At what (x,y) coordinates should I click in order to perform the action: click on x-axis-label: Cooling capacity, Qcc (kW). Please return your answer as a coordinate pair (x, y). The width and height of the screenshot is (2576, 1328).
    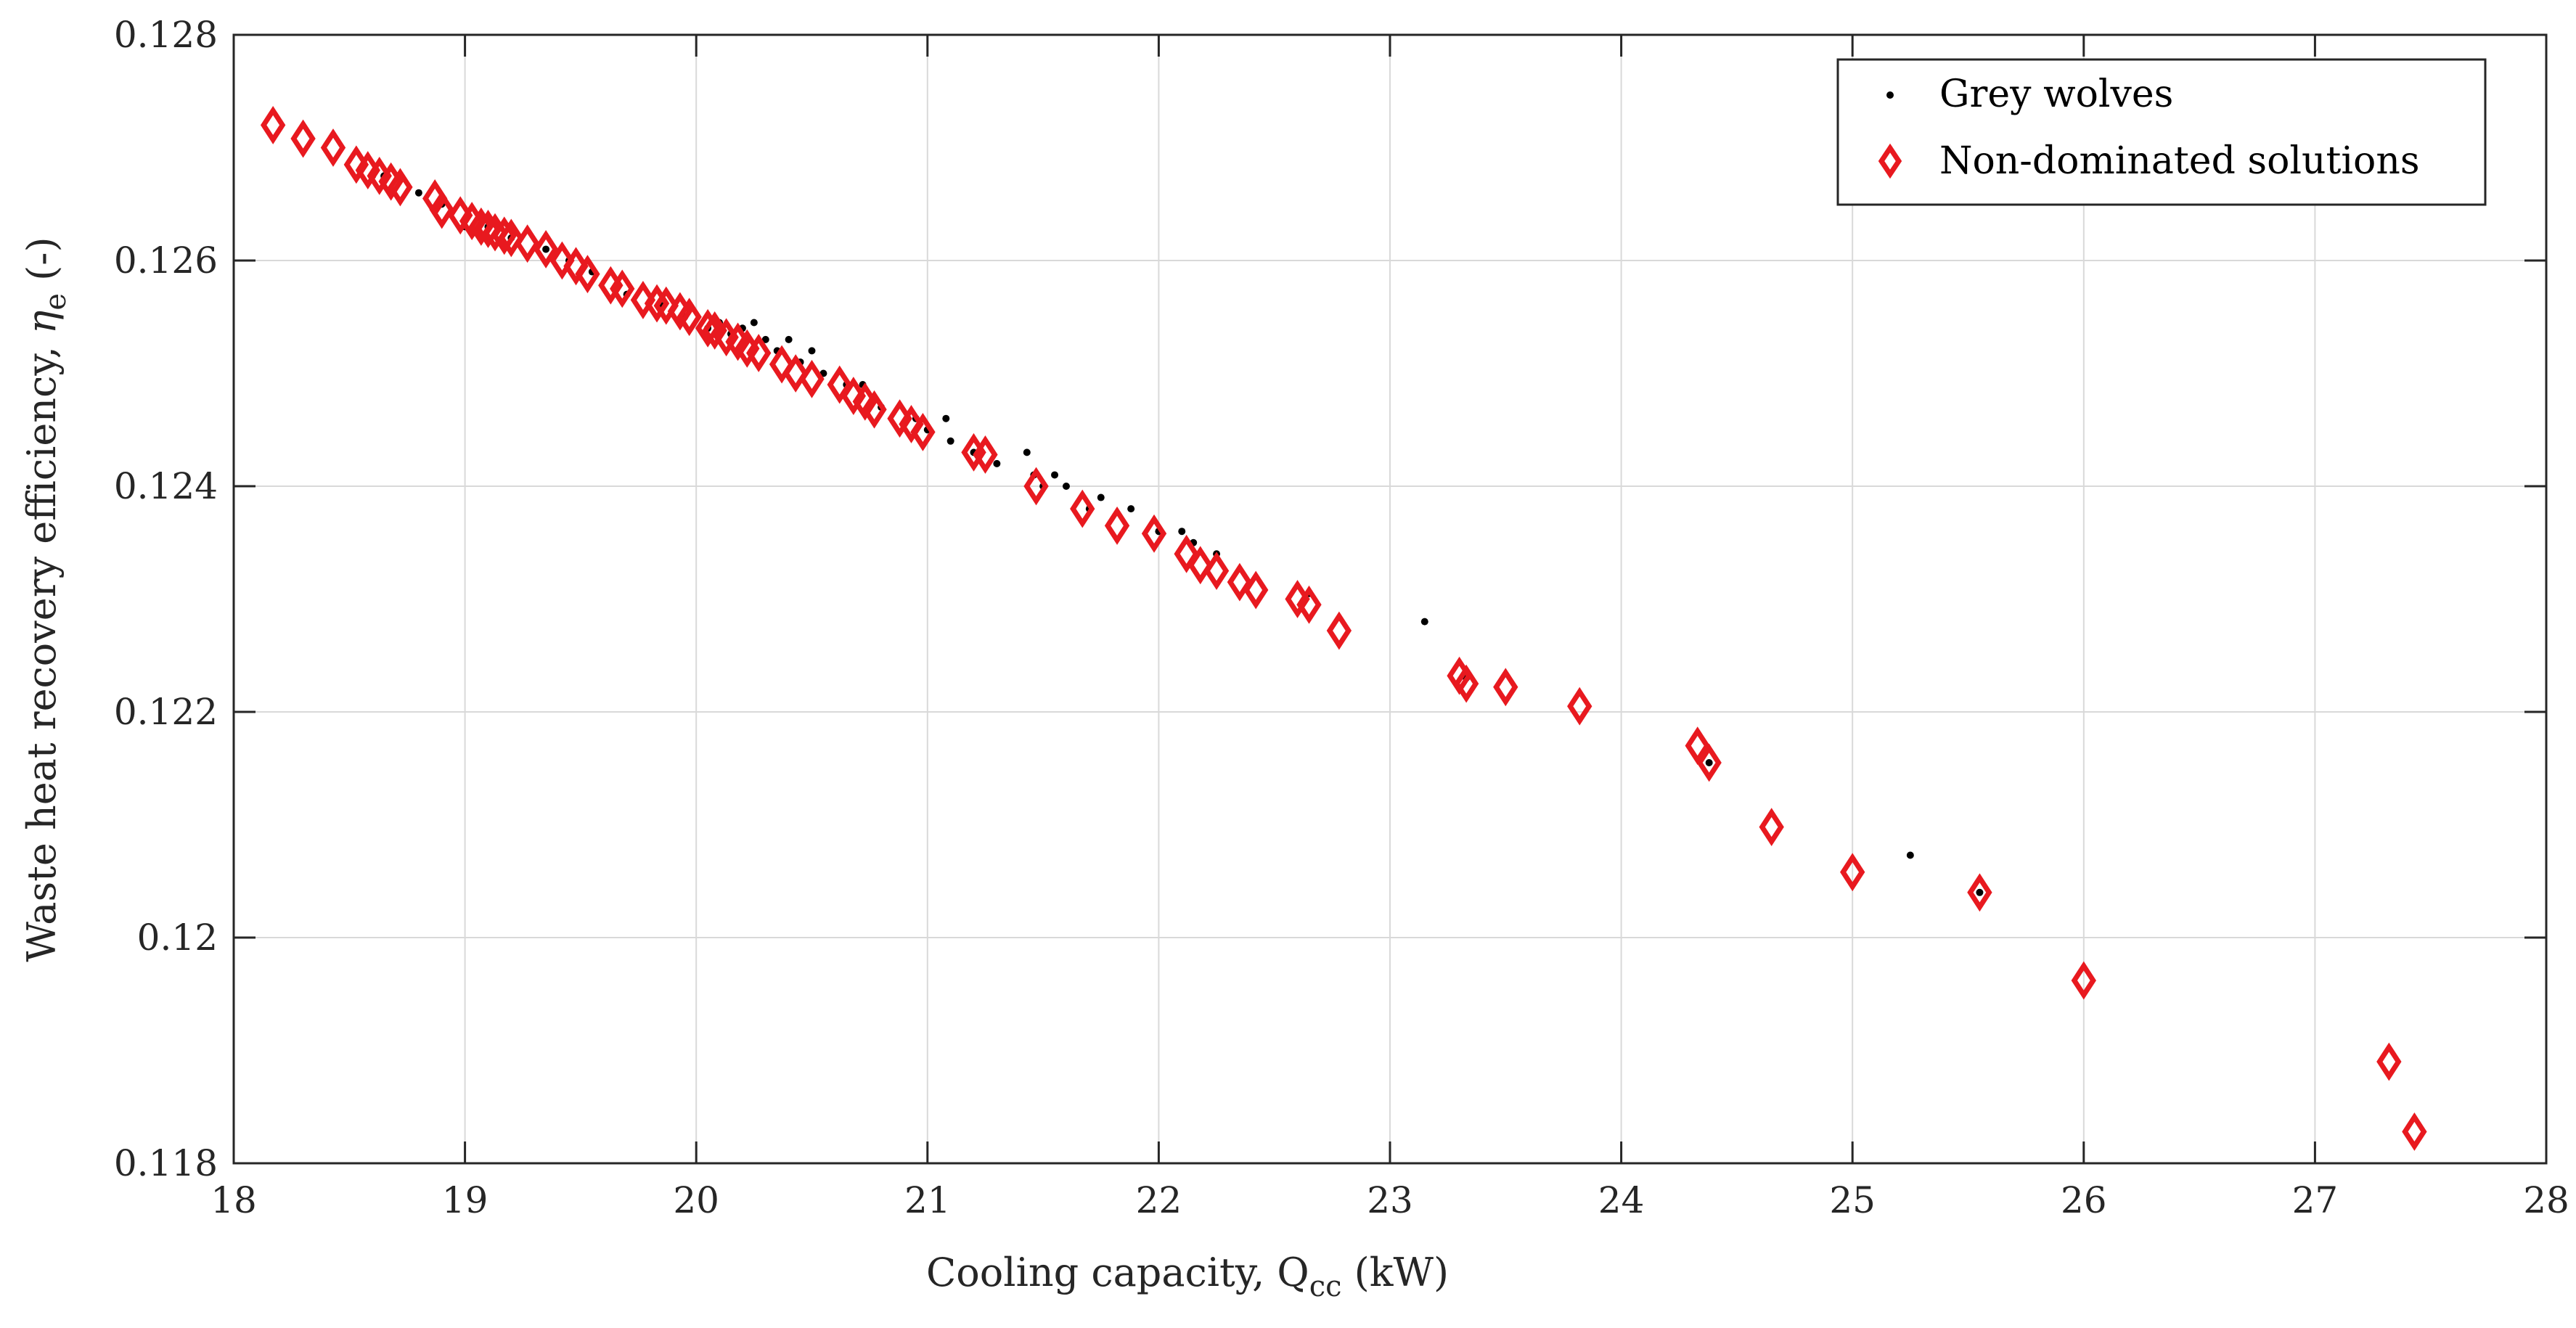
    Looking at the image, I should click on (1188, 1276).